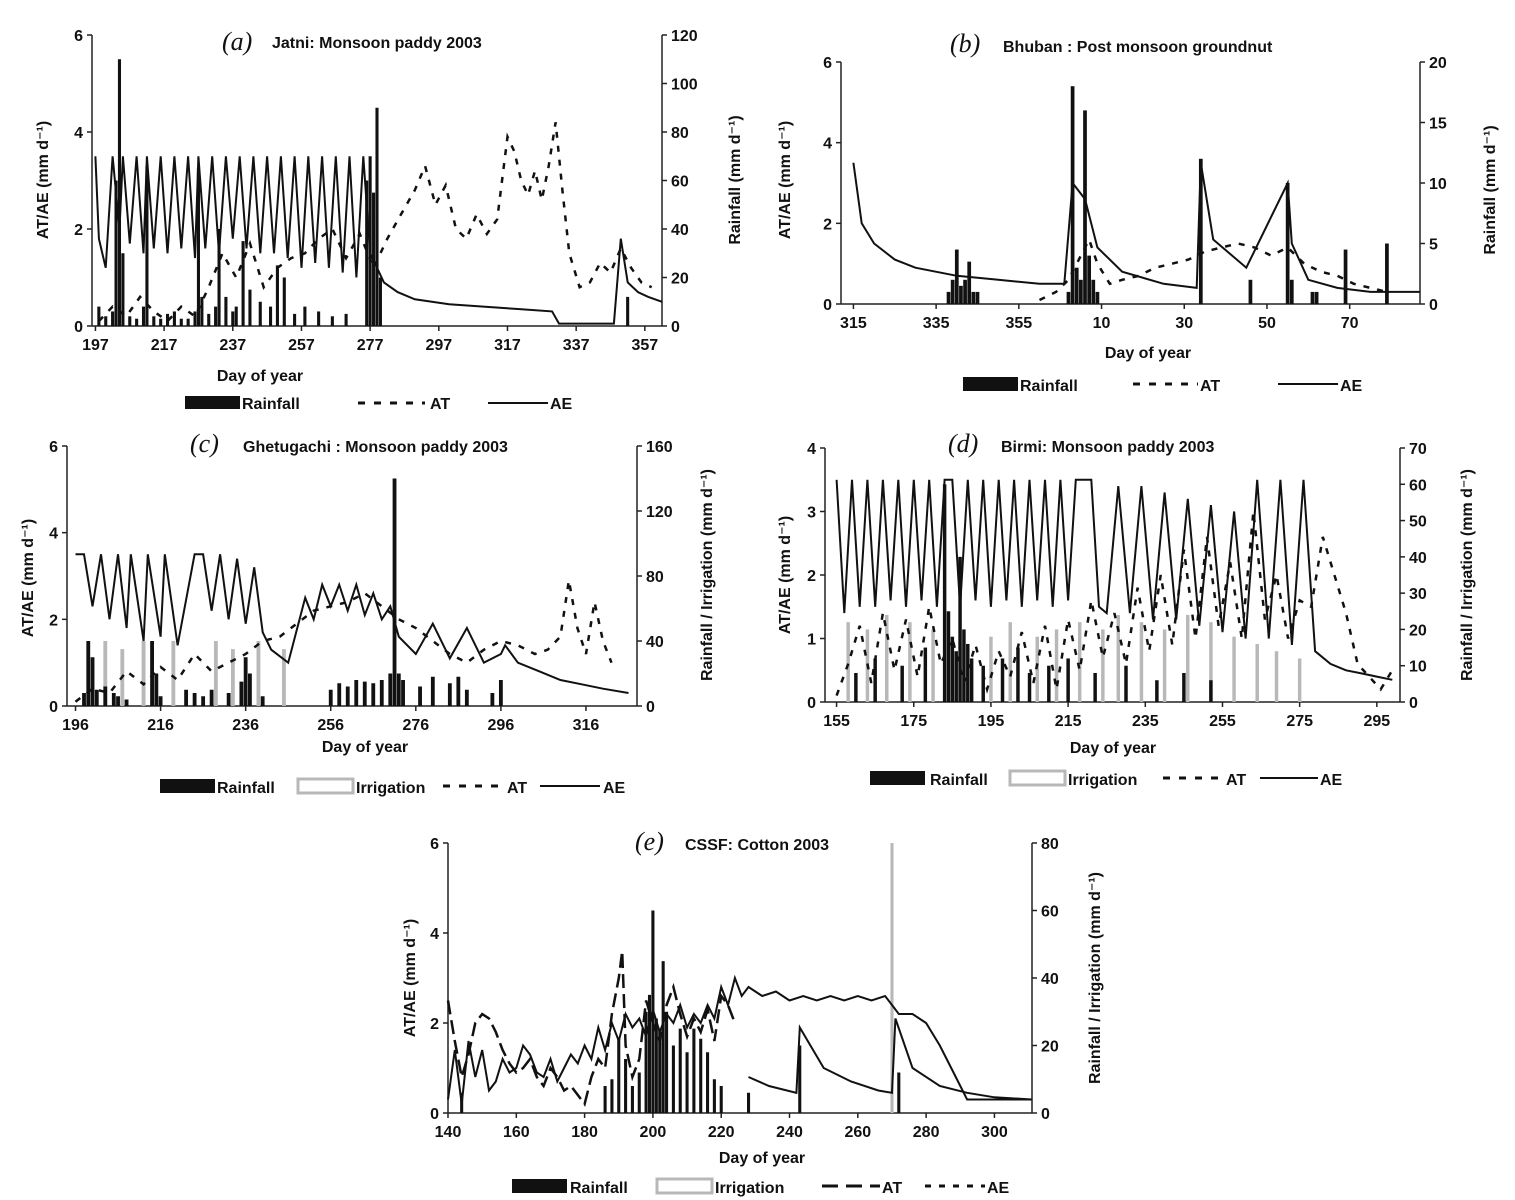  What do you see at coordinates (785, 575) in the screenshot?
I see `panel-d-ylabel-left: AT/AE (mm d⁻¹)` at bounding box center [785, 575].